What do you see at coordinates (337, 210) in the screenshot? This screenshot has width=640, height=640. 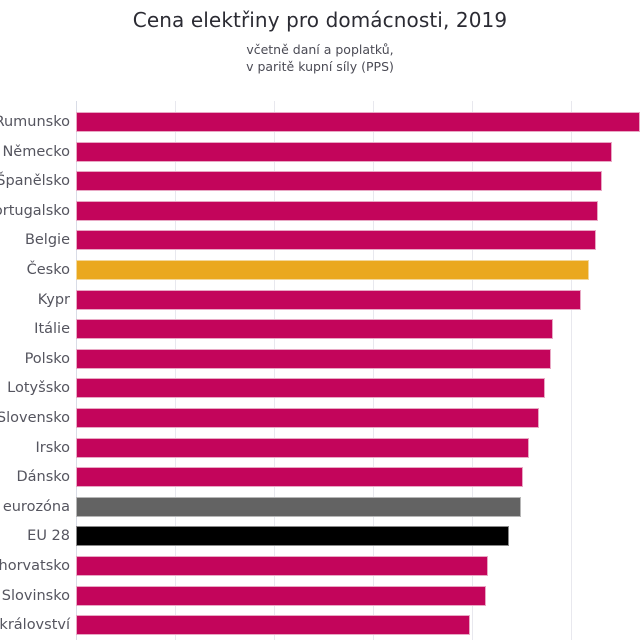 I see `bar-portugalsko` at bounding box center [337, 210].